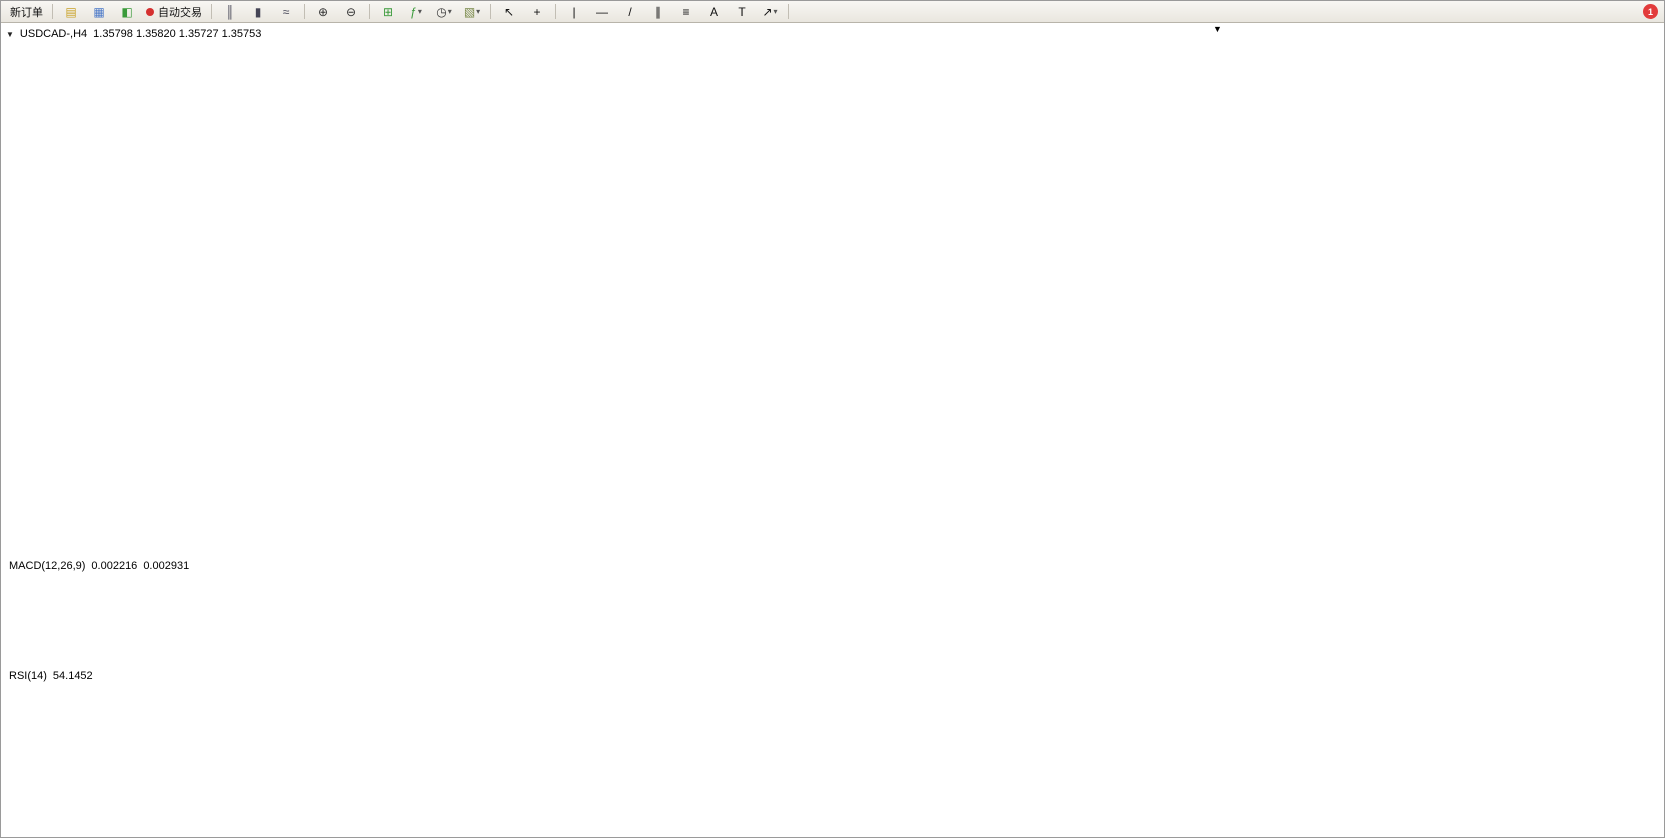 The width and height of the screenshot is (1665, 838). What do you see at coordinates (478, 11) in the screenshot?
I see `templates-icon-dropdown: ▾` at bounding box center [478, 11].